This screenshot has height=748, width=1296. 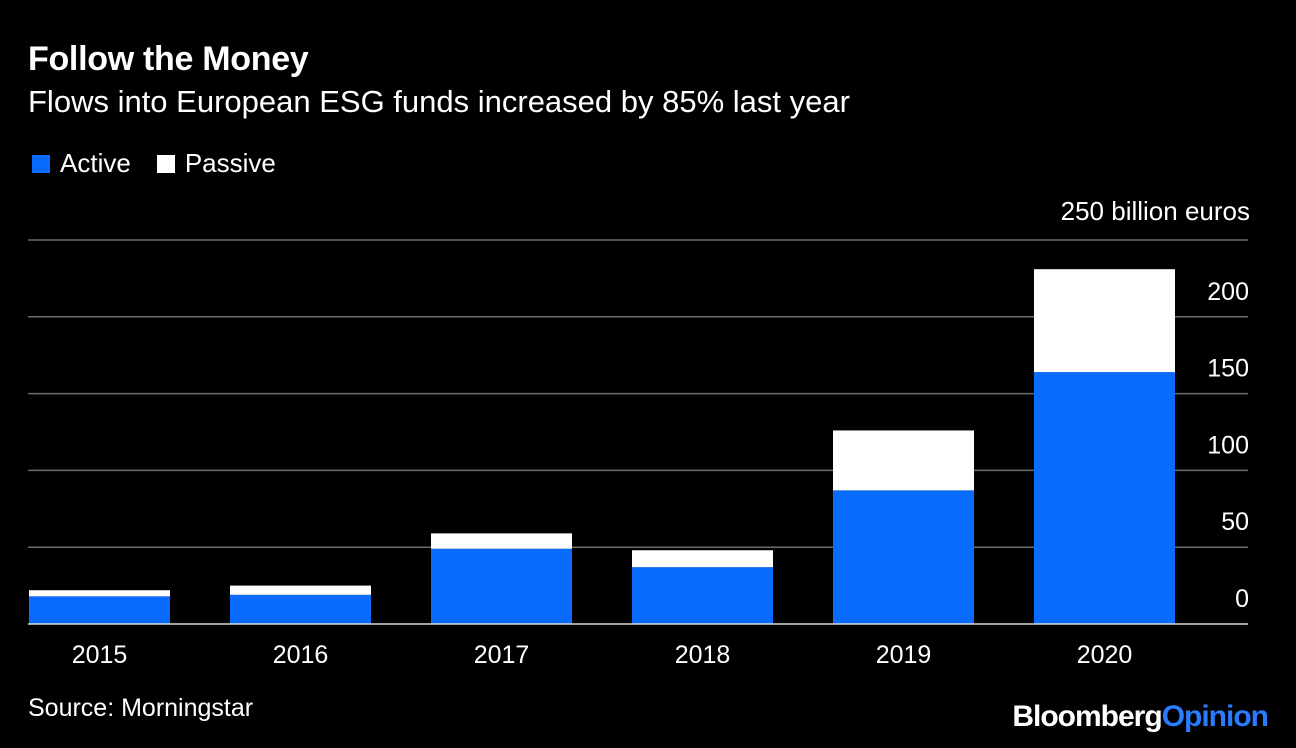 I want to click on bar-active-2020, so click(x=1104, y=498).